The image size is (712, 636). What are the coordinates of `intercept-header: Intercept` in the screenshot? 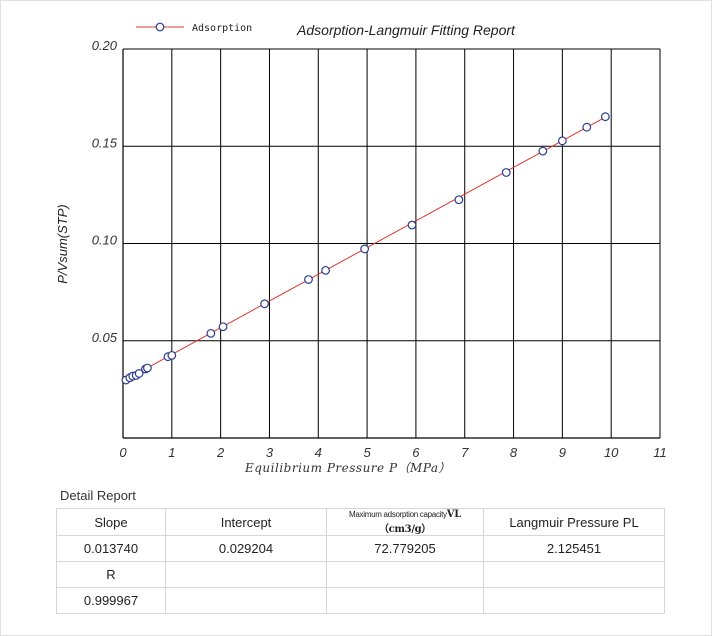 It's located at (246, 522).